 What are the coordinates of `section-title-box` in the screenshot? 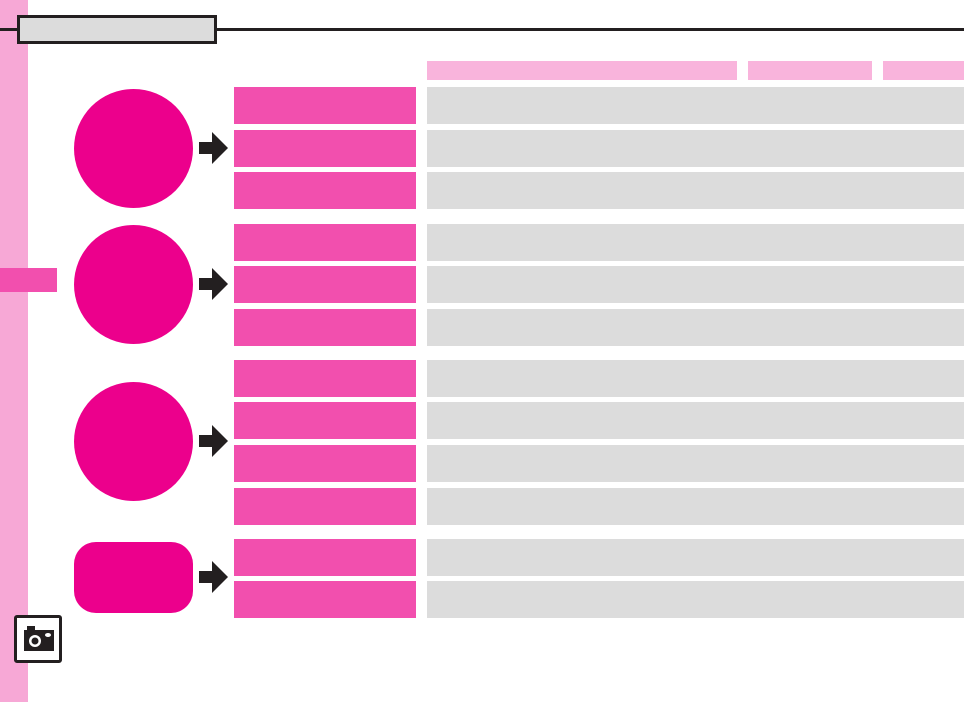 It's located at (117, 29).